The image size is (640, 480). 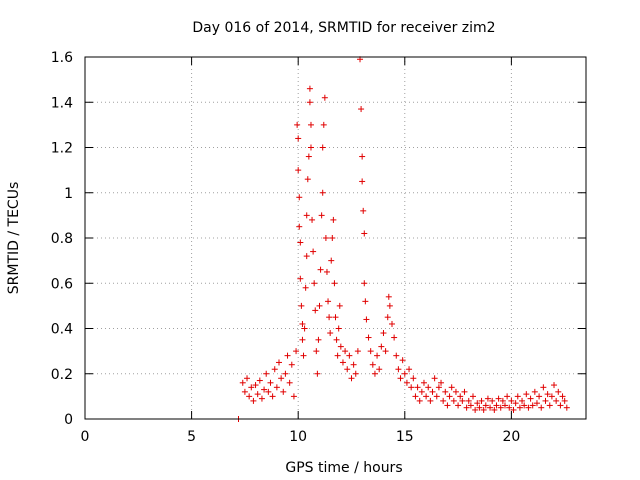 I want to click on x-tick-label: 20, so click(x=511, y=437).